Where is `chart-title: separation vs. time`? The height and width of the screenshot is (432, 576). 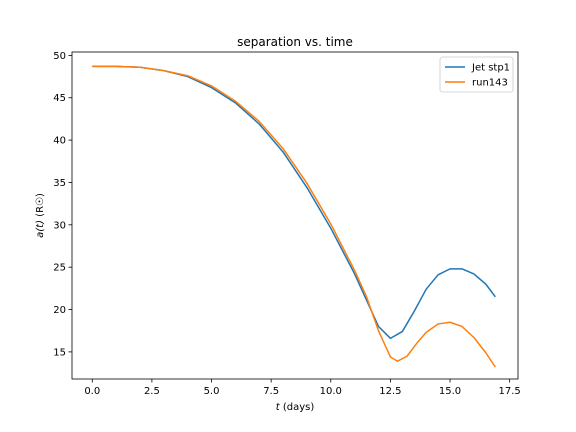 chart-title: separation vs. time is located at coordinates (295, 42).